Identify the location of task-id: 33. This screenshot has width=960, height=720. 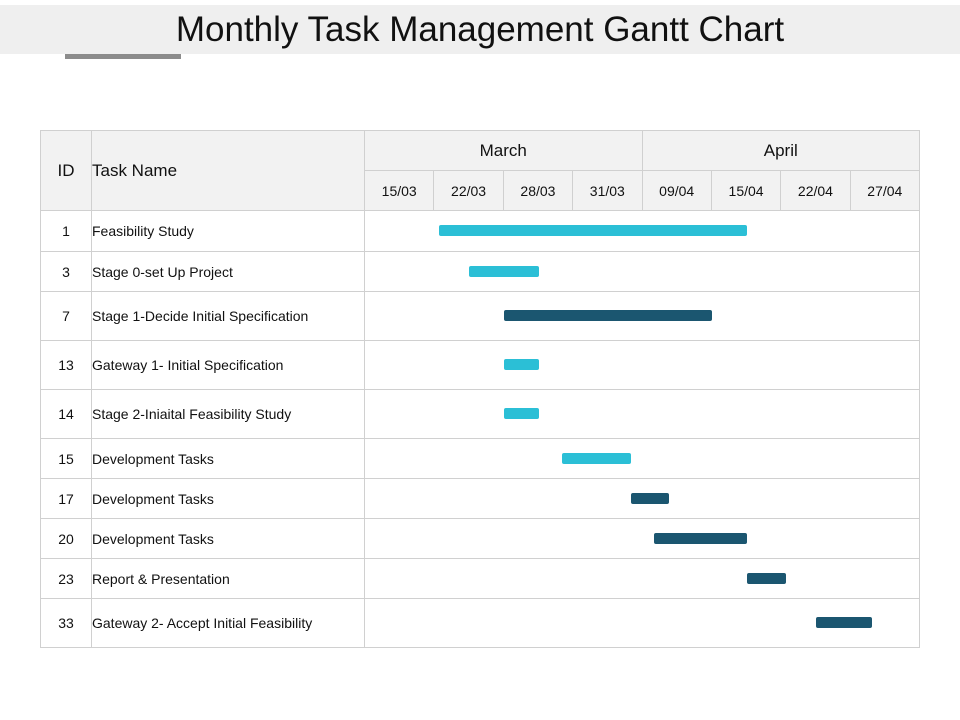
(66, 623).